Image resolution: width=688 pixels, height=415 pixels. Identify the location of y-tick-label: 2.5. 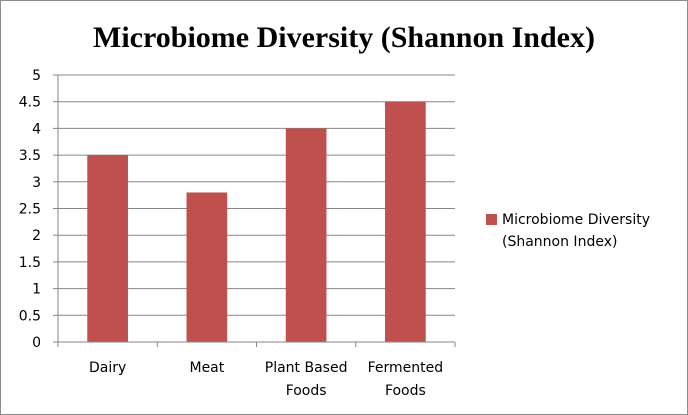
(30, 210).